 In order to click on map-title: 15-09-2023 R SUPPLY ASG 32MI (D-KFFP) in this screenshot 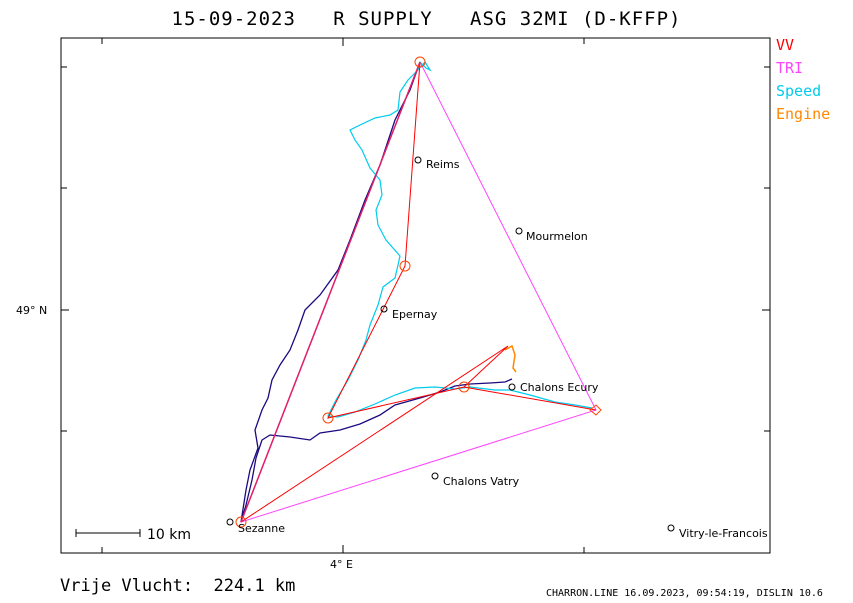, I will do `click(426, 19)`.